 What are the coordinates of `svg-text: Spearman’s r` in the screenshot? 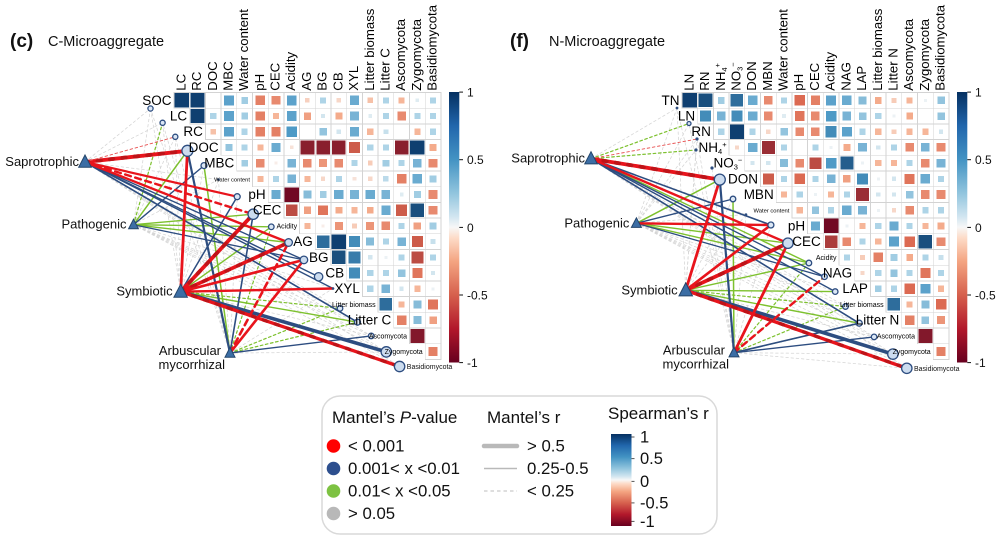 It's located at (658, 413).